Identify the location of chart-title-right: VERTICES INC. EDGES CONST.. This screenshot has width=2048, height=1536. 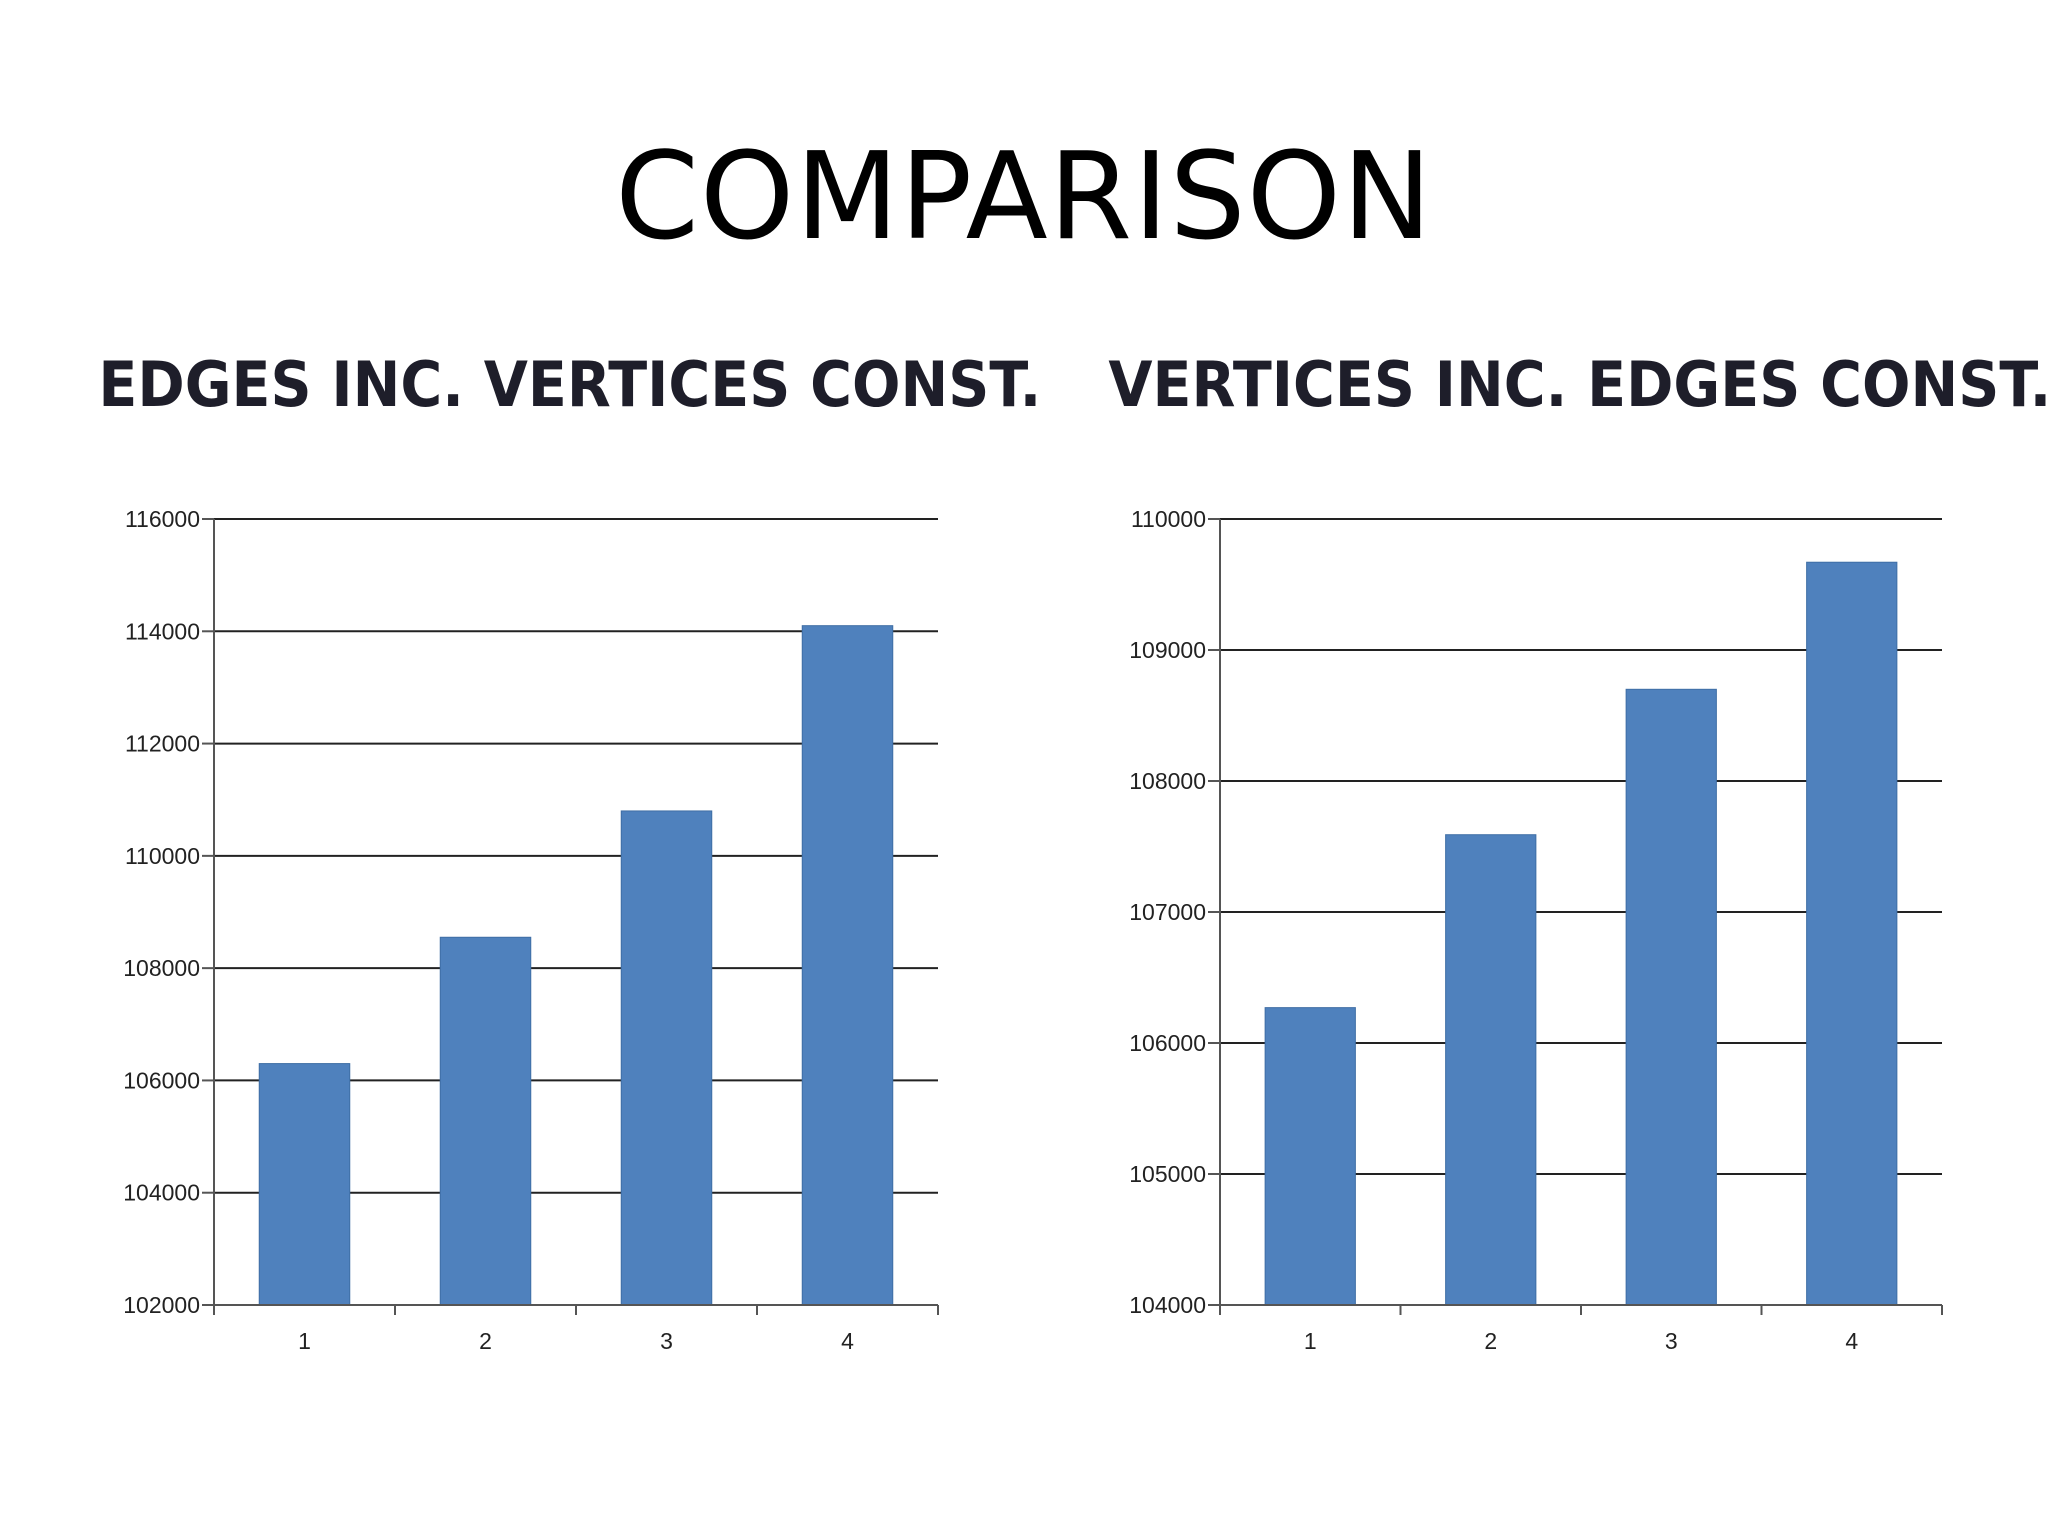
(1578, 384).